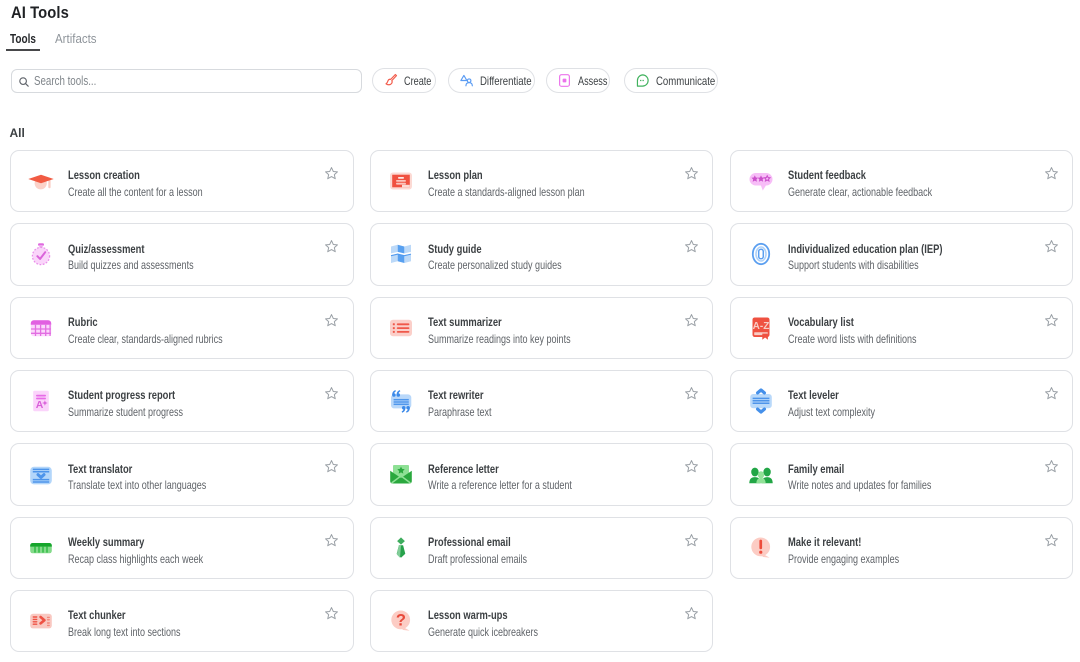 The image size is (1080, 662). I want to click on svg-text: A, so click(40, 405).